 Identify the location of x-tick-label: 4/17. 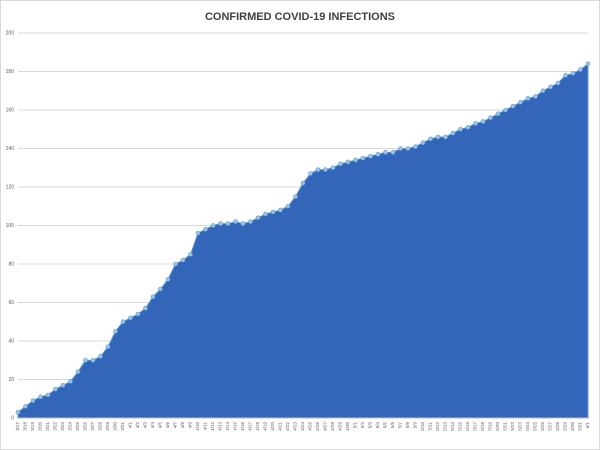
(250, 426).